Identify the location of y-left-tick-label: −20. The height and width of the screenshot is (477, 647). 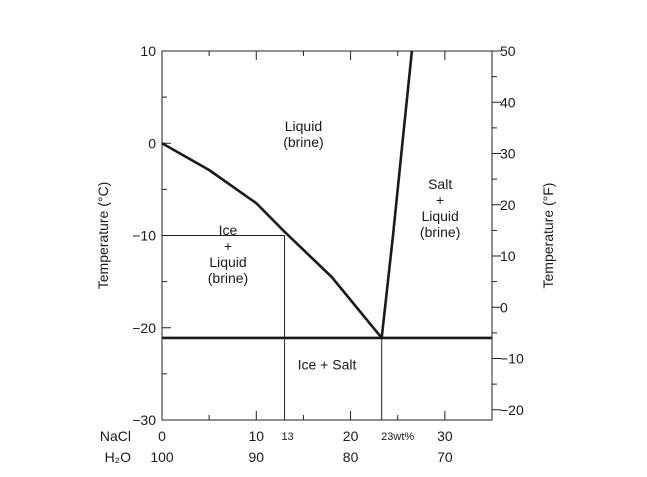
(144, 328).